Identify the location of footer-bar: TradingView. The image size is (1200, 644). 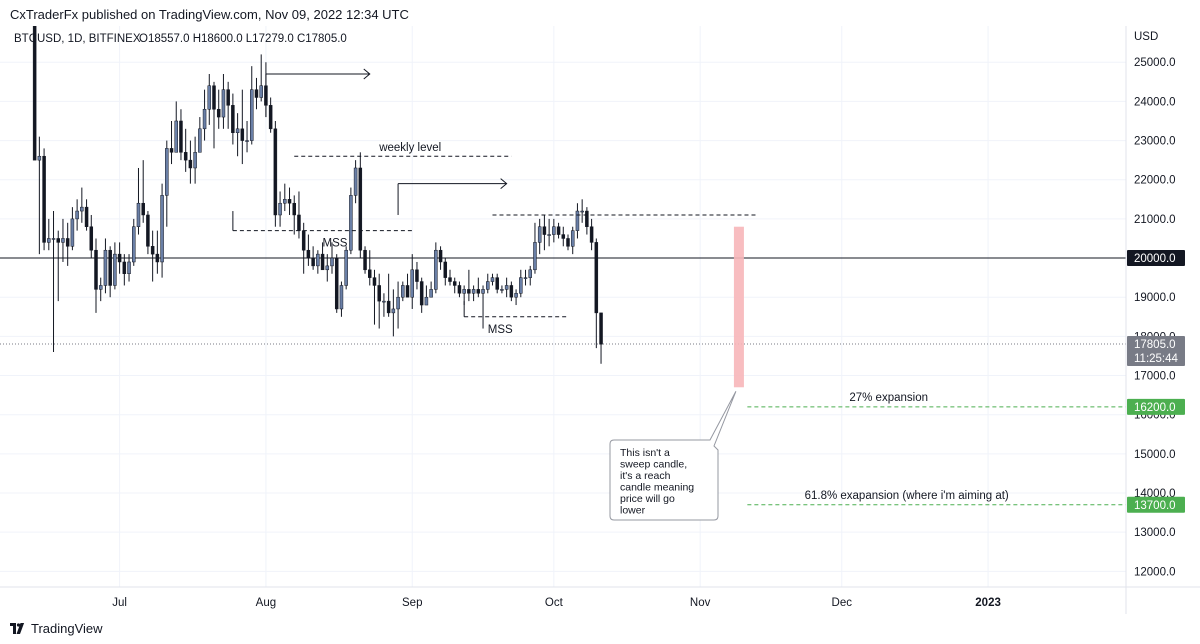
(600, 629).